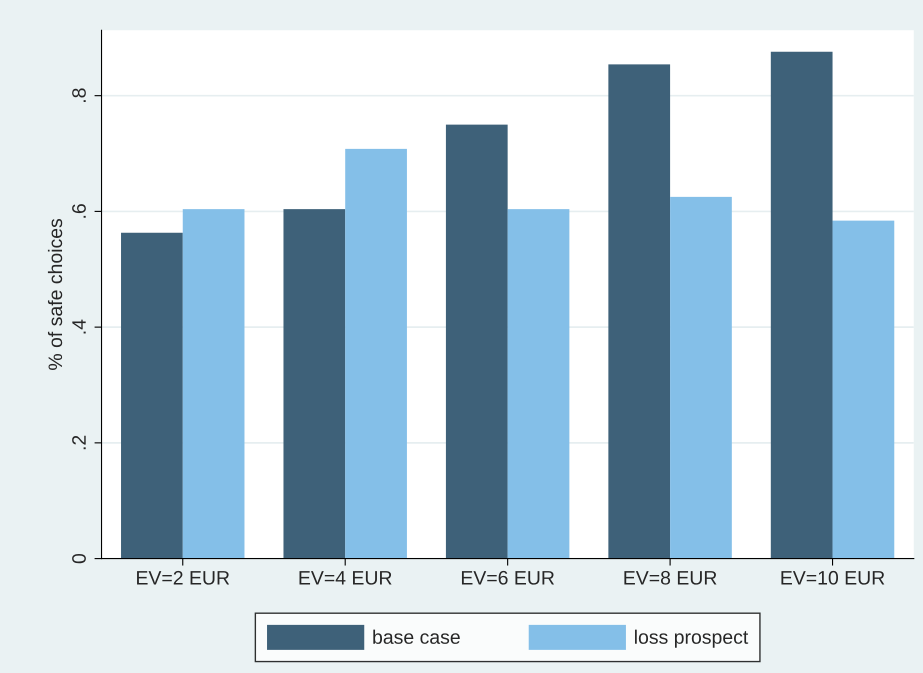 The width and height of the screenshot is (923, 673). I want to click on x-tick-label: EV=6 EUR, so click(508, 577).